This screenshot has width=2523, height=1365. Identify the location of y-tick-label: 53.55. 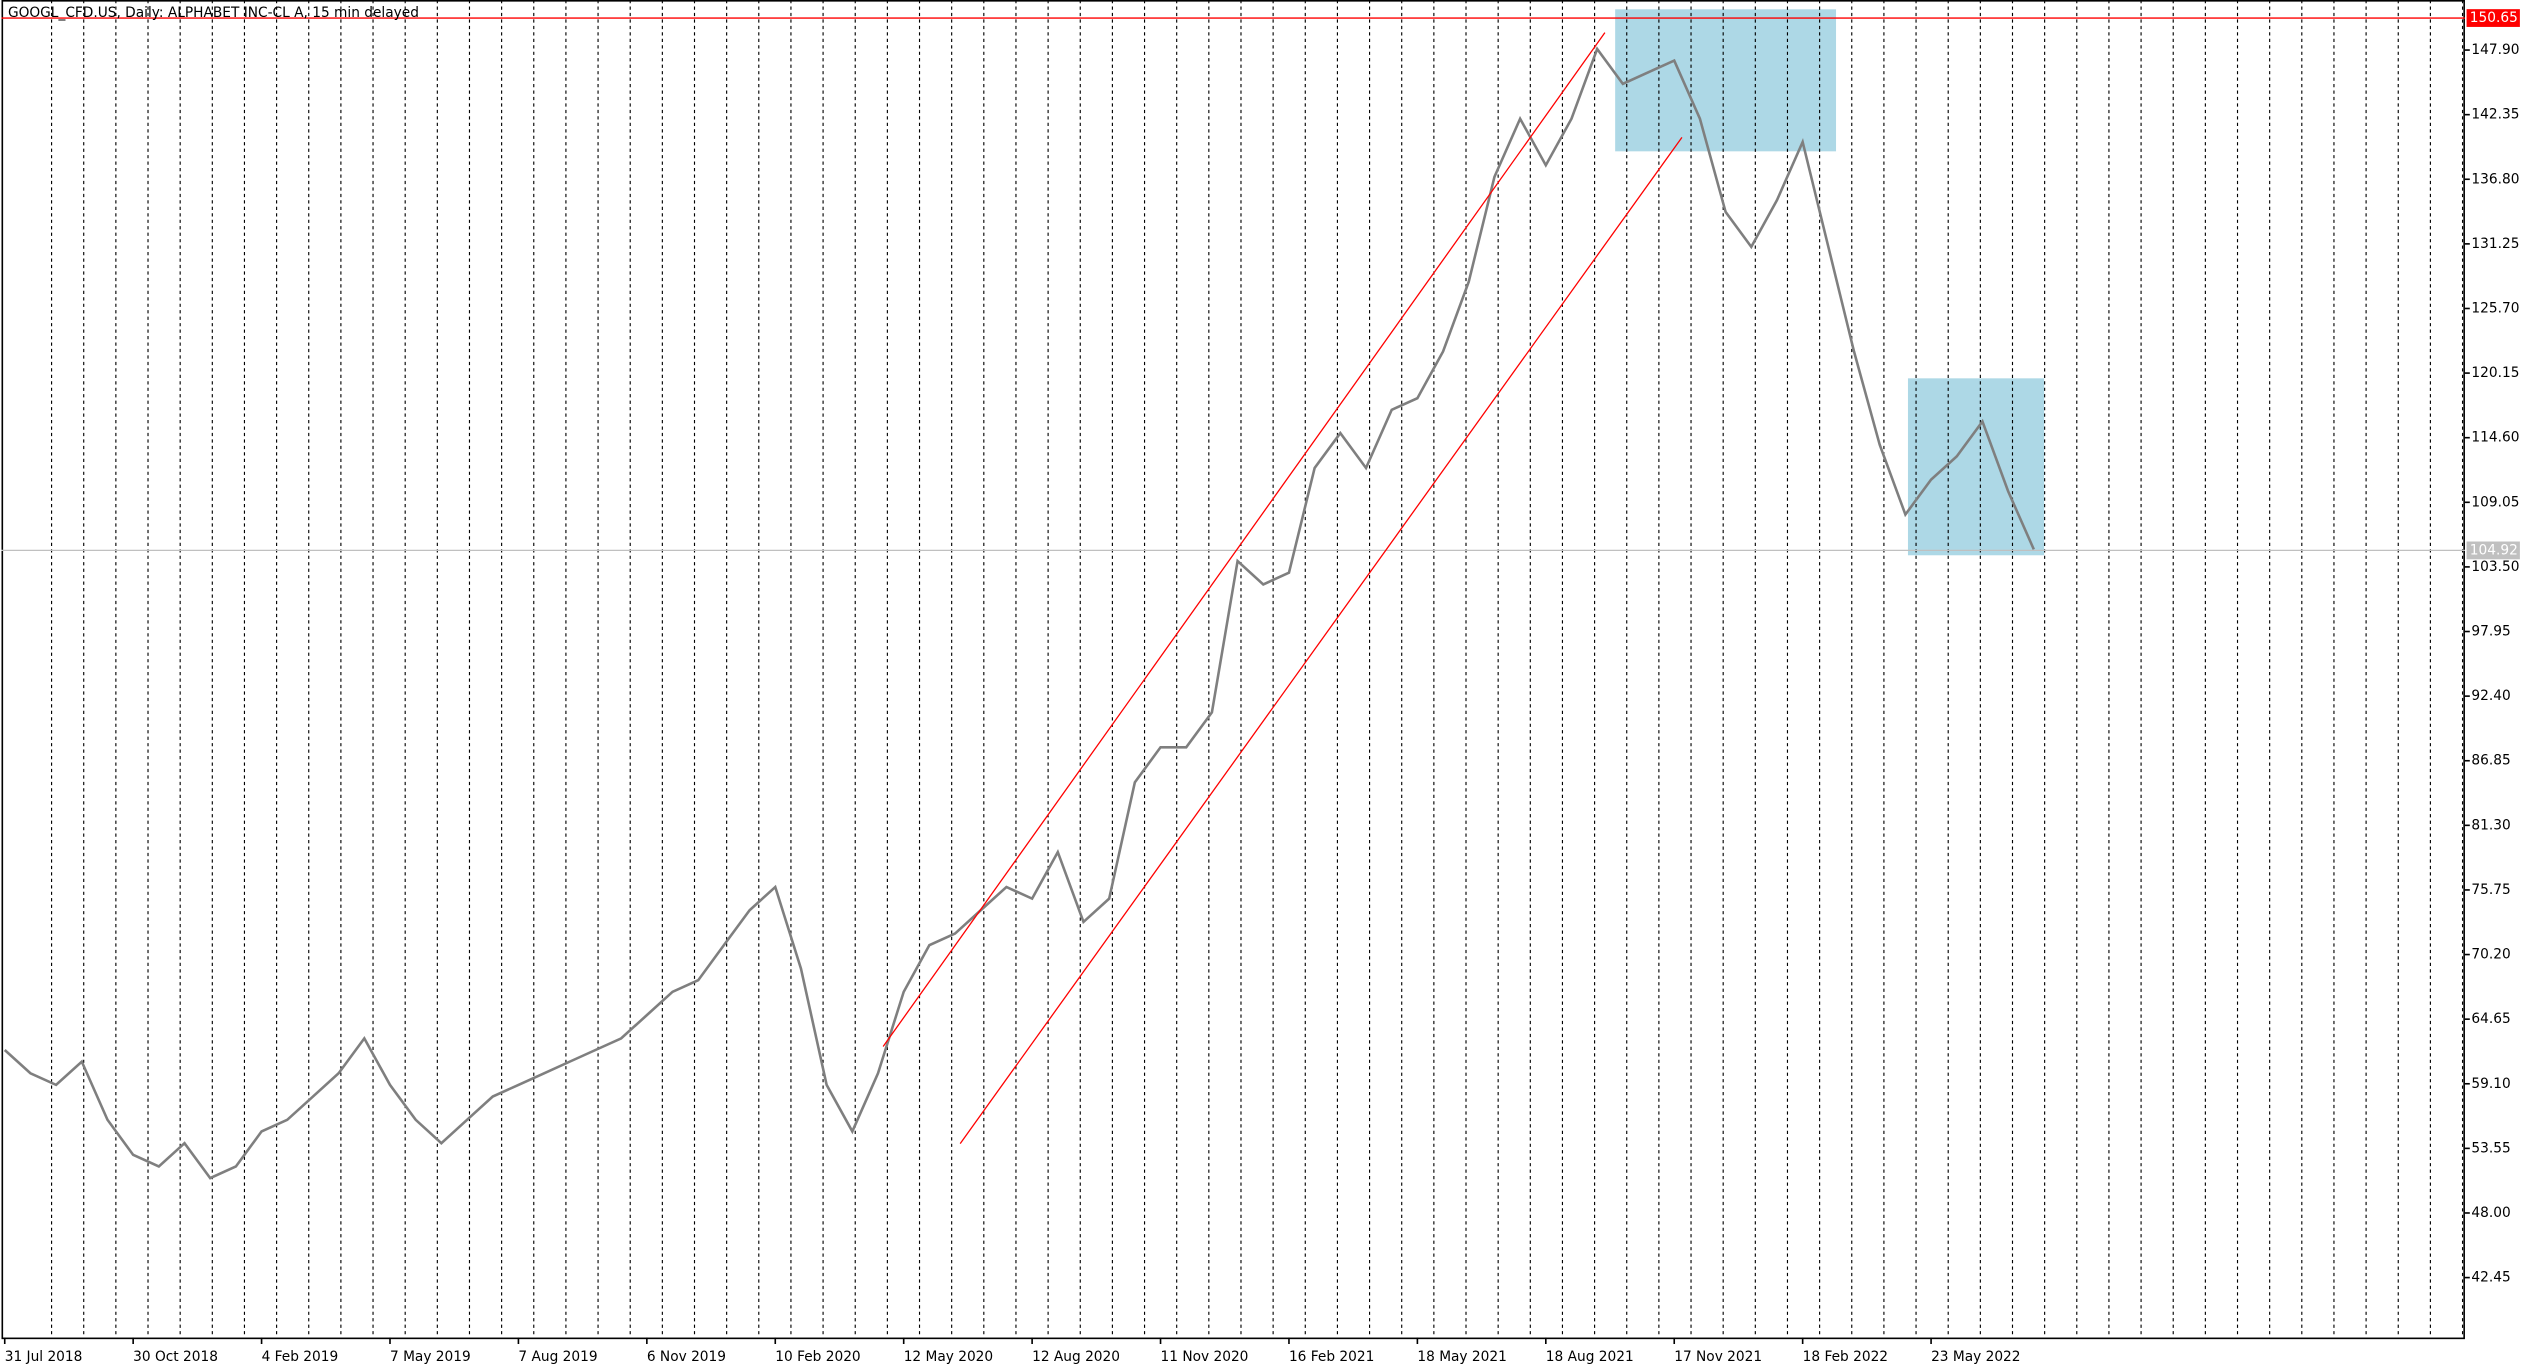
(2490, 1148).